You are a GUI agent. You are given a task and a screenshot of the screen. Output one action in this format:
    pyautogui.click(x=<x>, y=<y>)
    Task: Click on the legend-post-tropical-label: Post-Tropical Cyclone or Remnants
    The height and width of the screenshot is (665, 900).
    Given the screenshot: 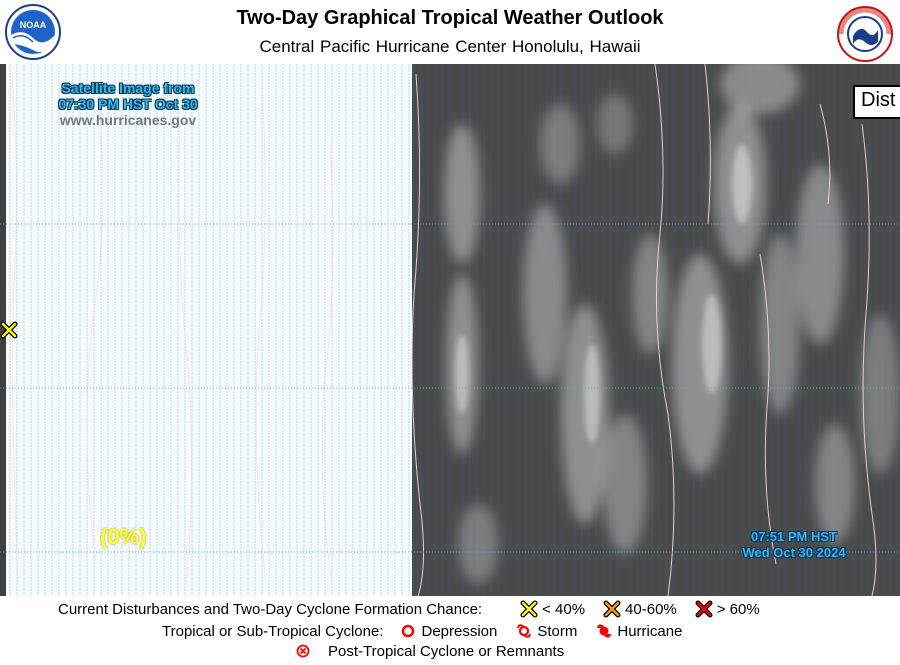 What is the action you would take?
    pyautogui.click(x=446, y=651)
    